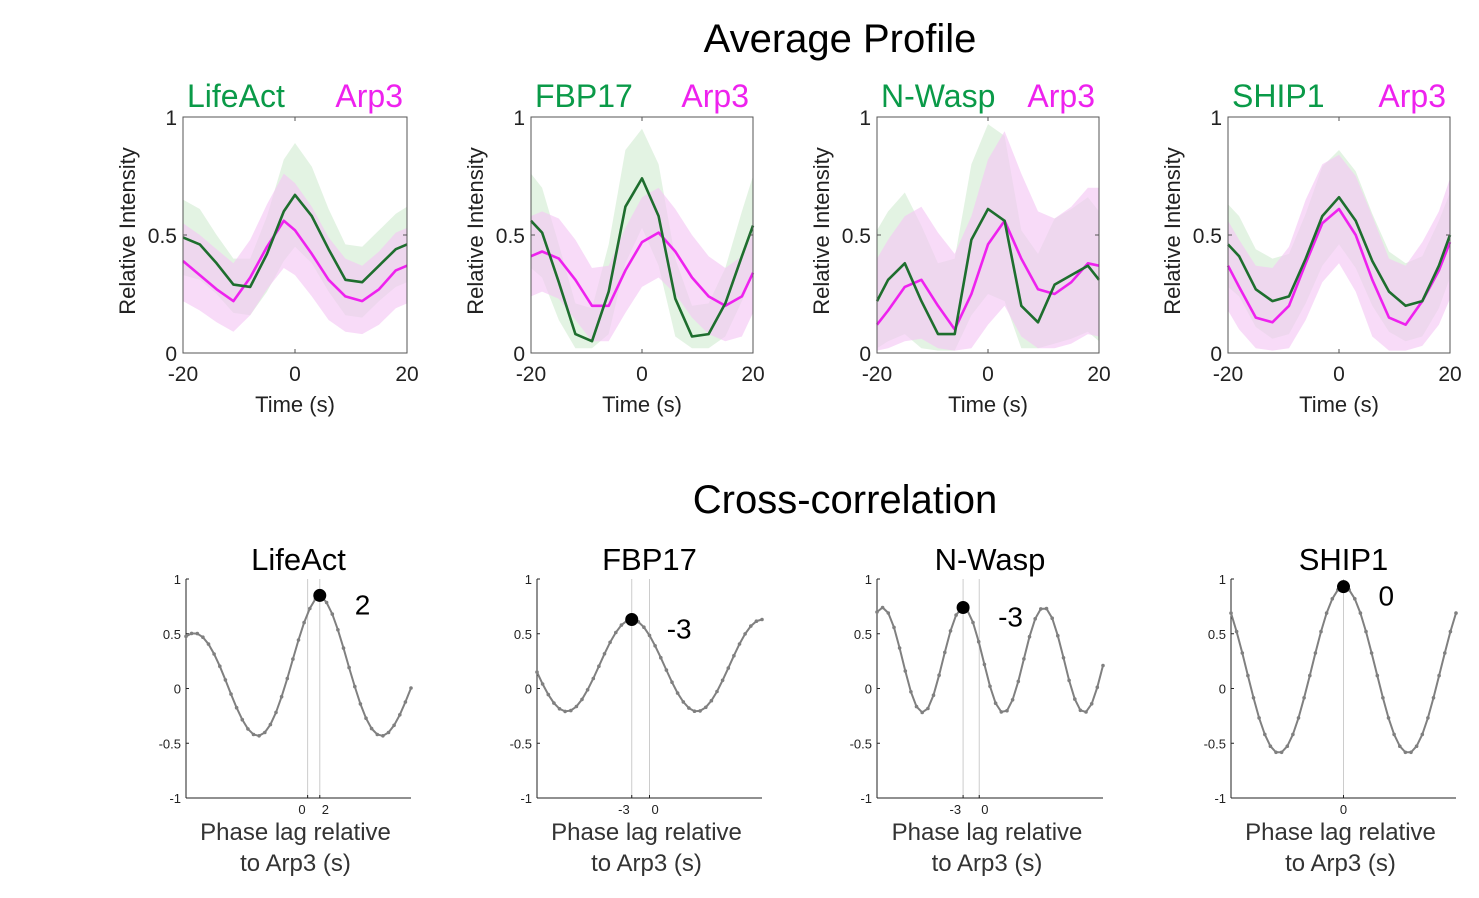 This screenshot has width=1479, height=898. I want to click on y-tick-label: 0, so click(868, 689).